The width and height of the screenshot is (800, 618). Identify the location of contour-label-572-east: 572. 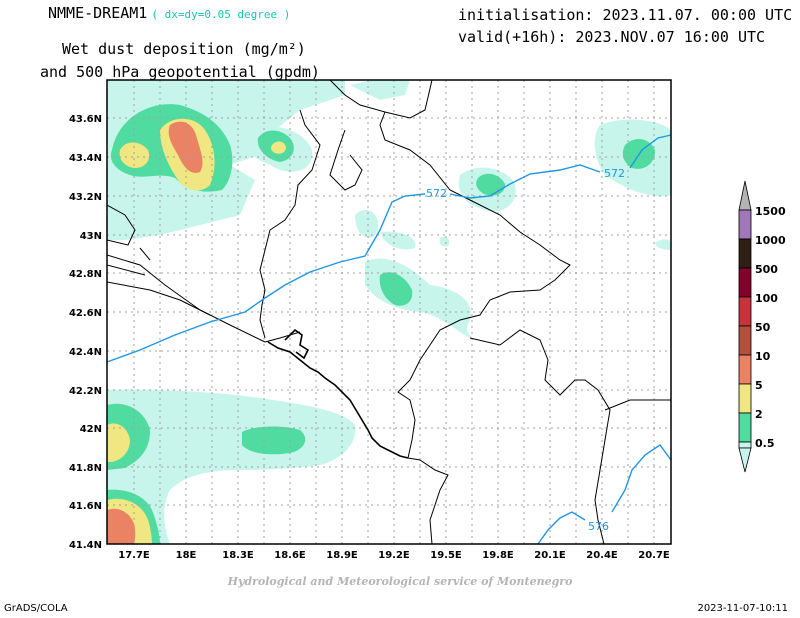
(614, 173).